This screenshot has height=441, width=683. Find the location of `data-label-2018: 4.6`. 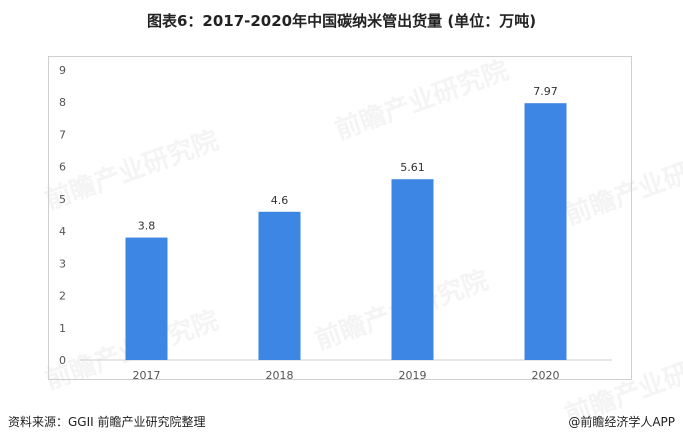

data-label-2018: 4.6 is located at coordinates (280, 200).